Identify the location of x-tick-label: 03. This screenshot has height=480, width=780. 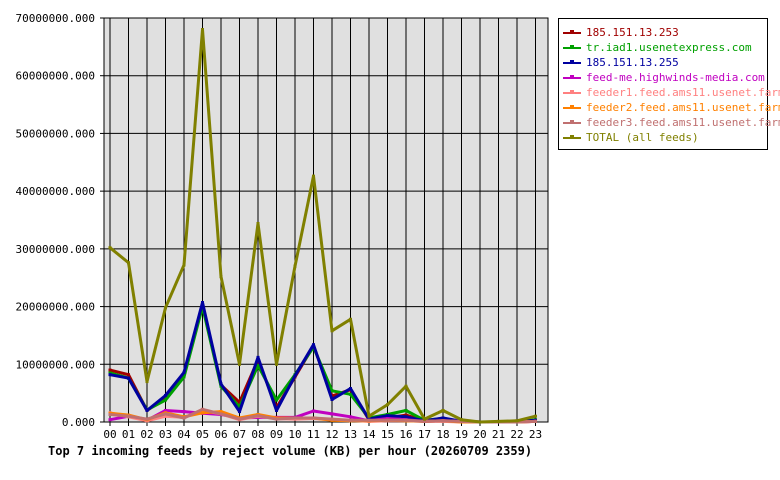
(165, 434).